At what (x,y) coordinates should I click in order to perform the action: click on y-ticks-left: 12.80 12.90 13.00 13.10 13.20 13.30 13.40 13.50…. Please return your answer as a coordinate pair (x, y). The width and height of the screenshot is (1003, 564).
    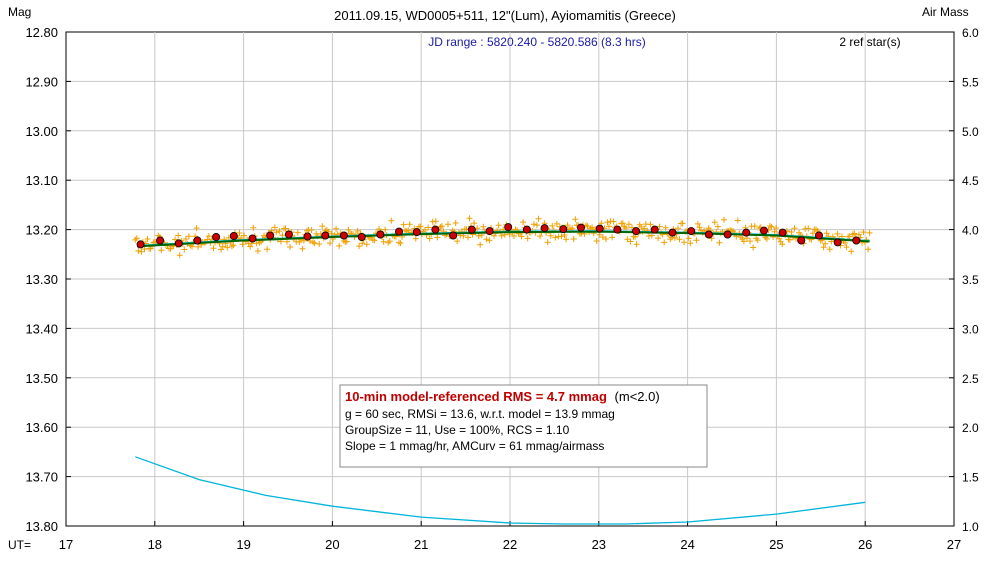
    Looking at the image, I should click on (48, 279).